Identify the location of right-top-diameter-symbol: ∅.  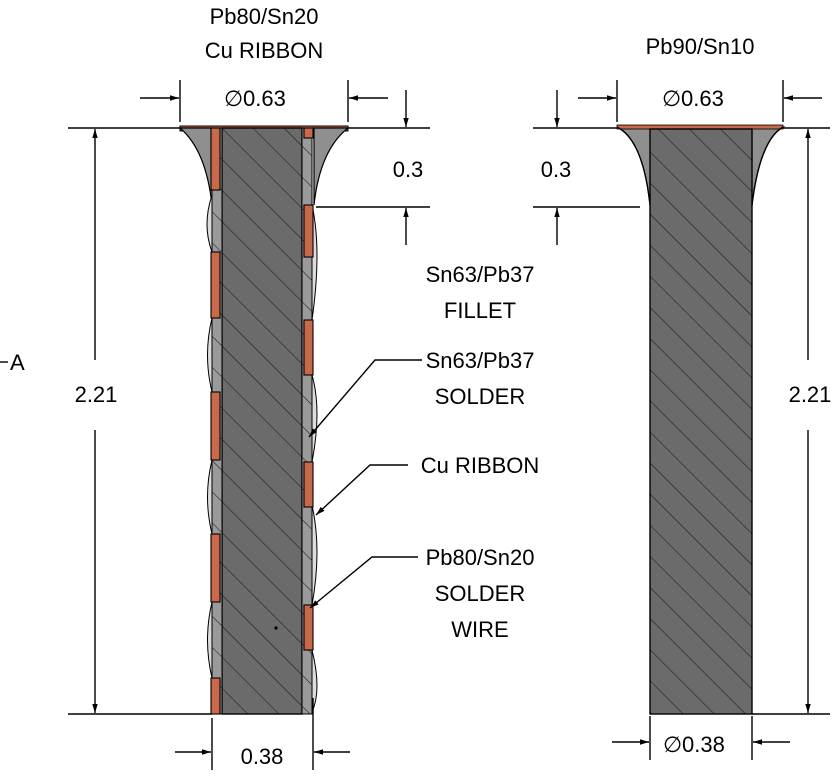
(671, 98).